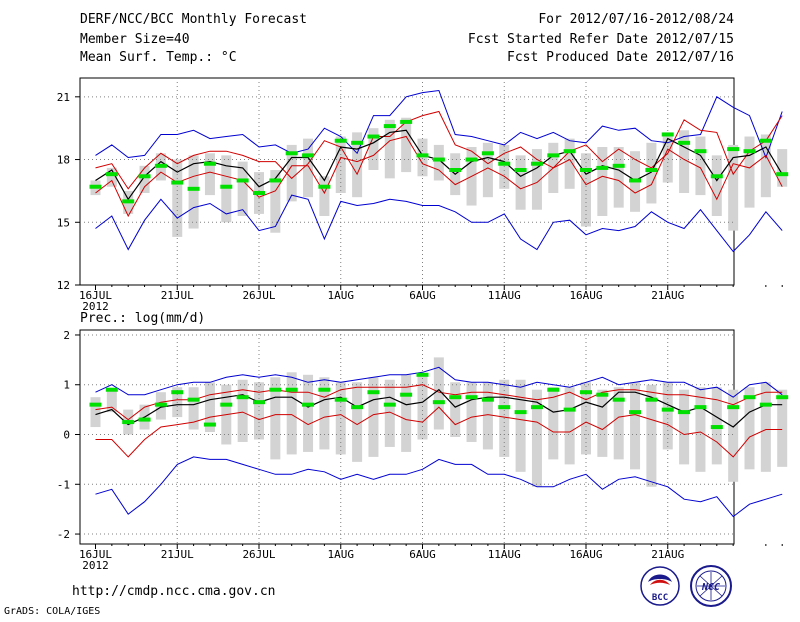  What do you see at coordinates (258, 554) in the screenshot?
I see `x-tick-label: 26JUL` at bounding box center [258, 554].